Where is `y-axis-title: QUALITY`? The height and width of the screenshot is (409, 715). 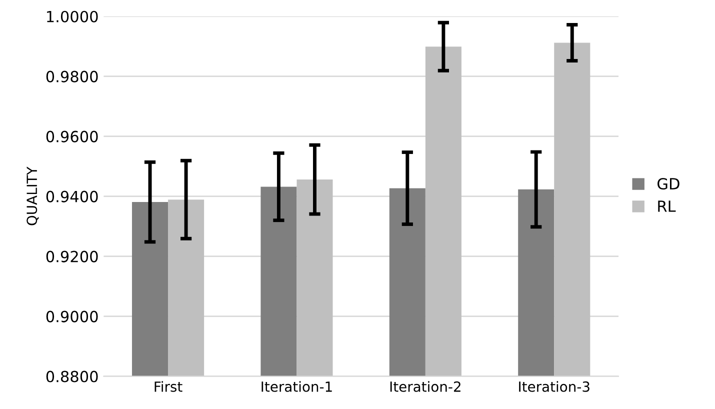 y-axis-title: QUALITY is located at coordinates (32, 196).